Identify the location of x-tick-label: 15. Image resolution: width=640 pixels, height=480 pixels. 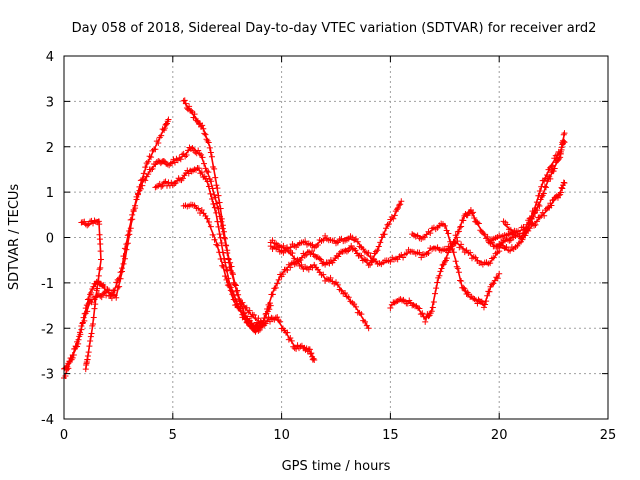
(390, 435).